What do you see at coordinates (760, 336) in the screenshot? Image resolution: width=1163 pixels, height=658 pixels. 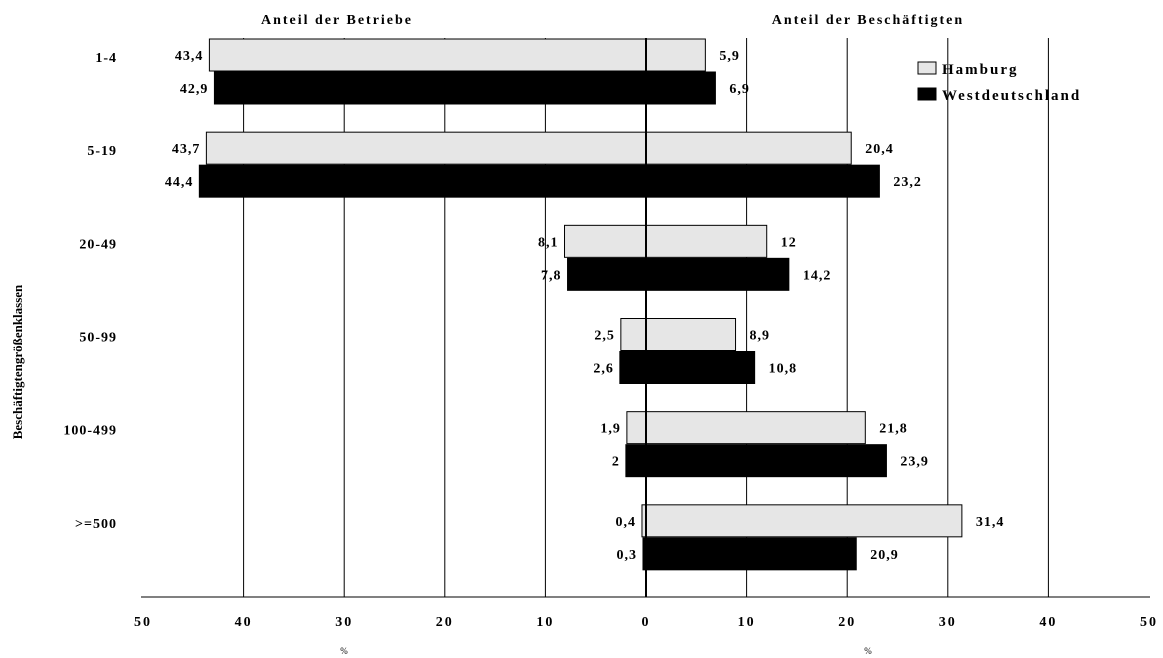 I see `value-label-right: 8,9` at bounding box center [760, 336].